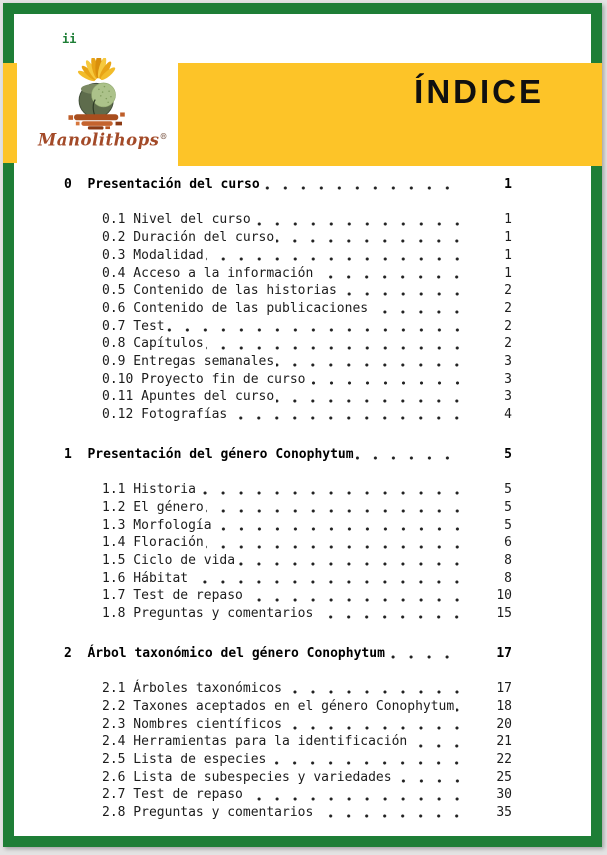  What do you see at coordinates (172, 795) in the screenshot?
I see `toc-entry-title: 2.7 Test de repaso` at bounding box center [172, 795].